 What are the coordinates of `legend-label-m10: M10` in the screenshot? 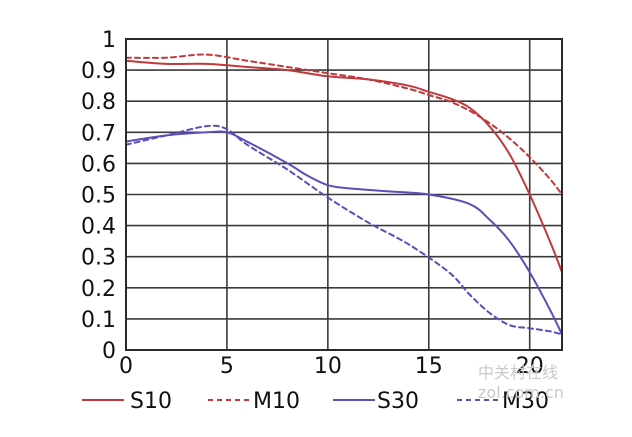 It's located at (276, 401).